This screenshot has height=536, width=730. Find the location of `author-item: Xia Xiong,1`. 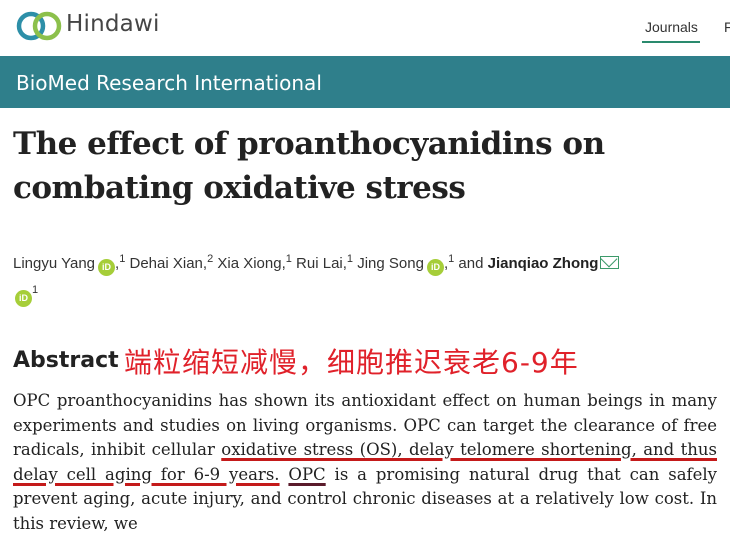

author-item: Xia Xiong,1 is located at coordinates (254, 262).